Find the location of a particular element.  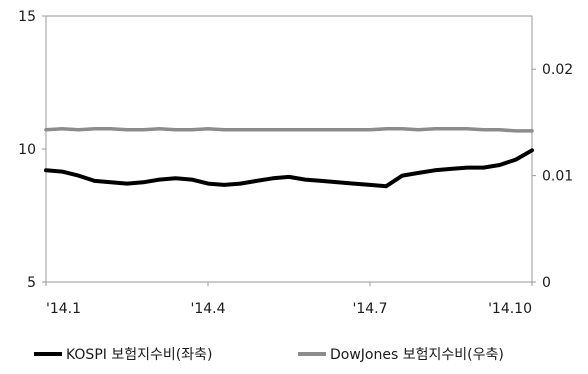

x-axis-tick-label: '14.7 is located at coordinates (369, 309).